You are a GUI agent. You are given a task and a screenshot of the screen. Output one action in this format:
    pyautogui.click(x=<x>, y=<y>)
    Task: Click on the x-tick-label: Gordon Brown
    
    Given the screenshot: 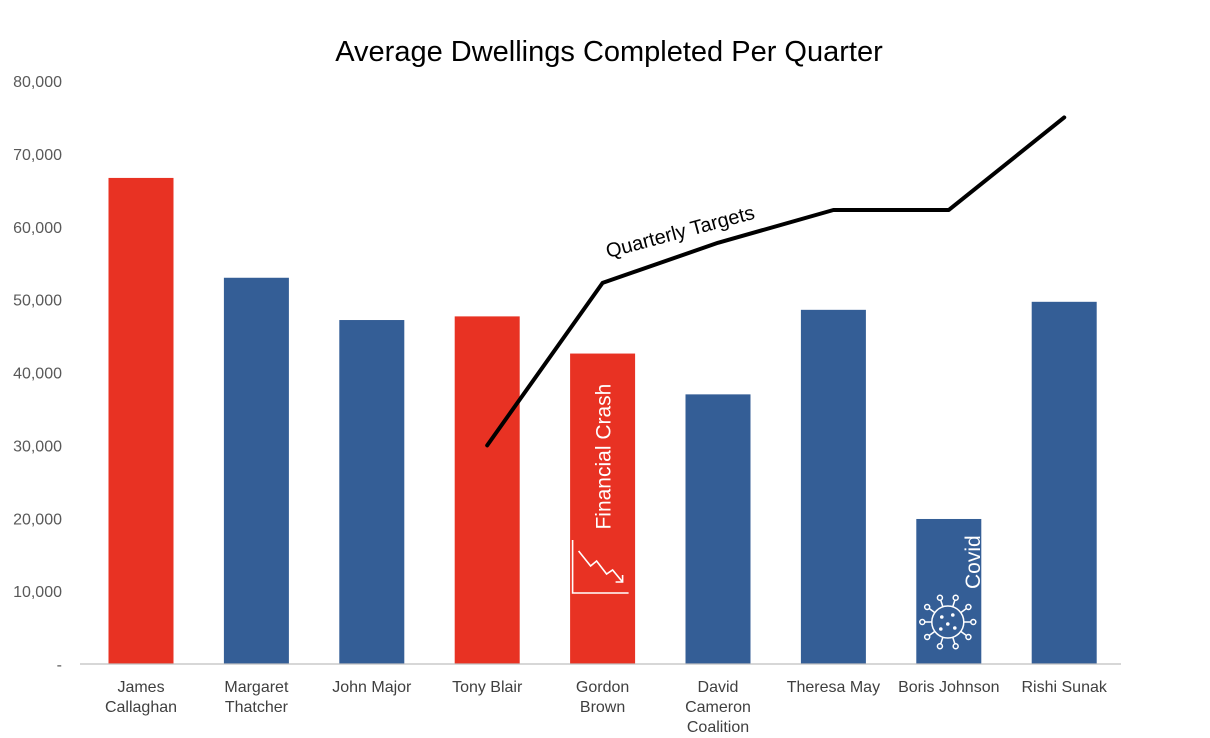 What is the action you would take?
    pyautogui.click(x=602, y=697)
    